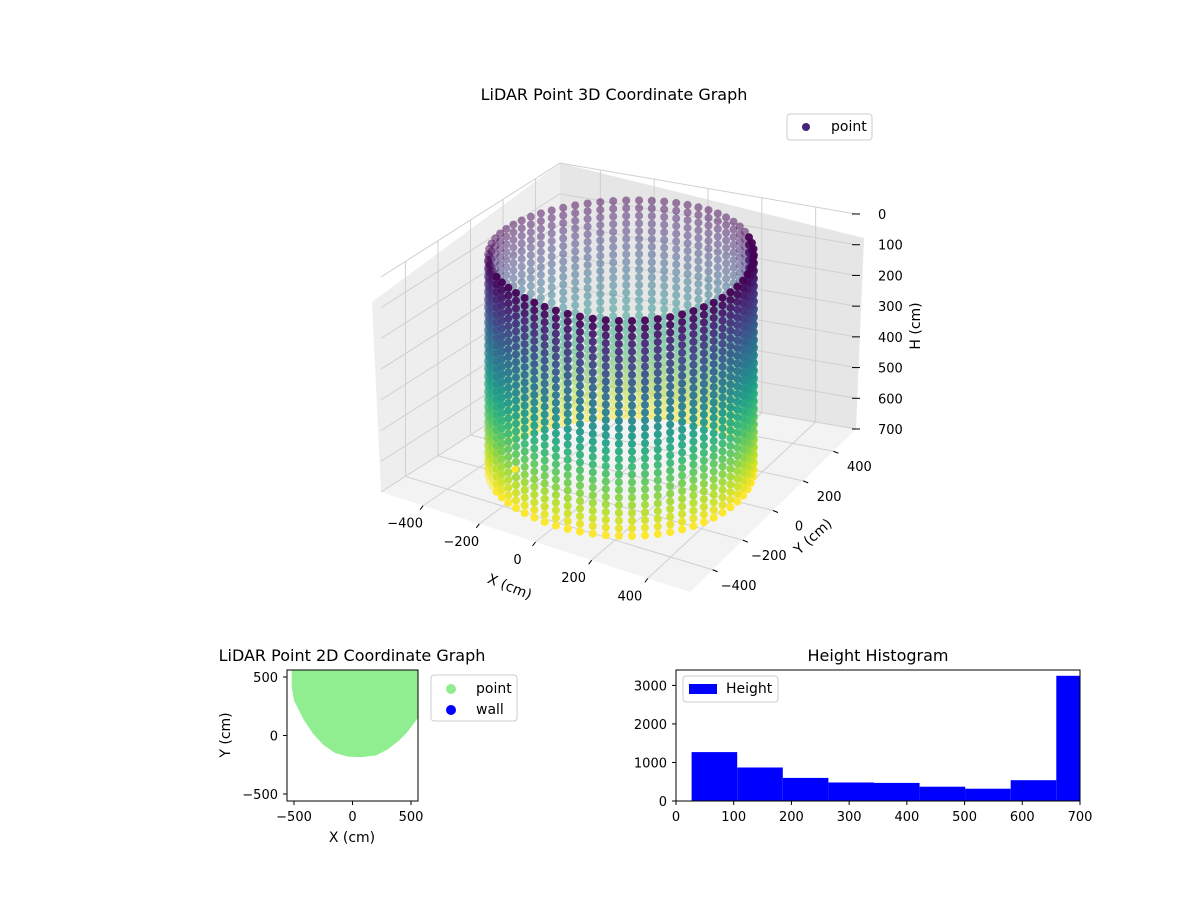 This screenshot has height=900, width=1200. Describe the element at coordinates (451, 689) in the screenshot. I see `legend-2d-marker-point` at that location.